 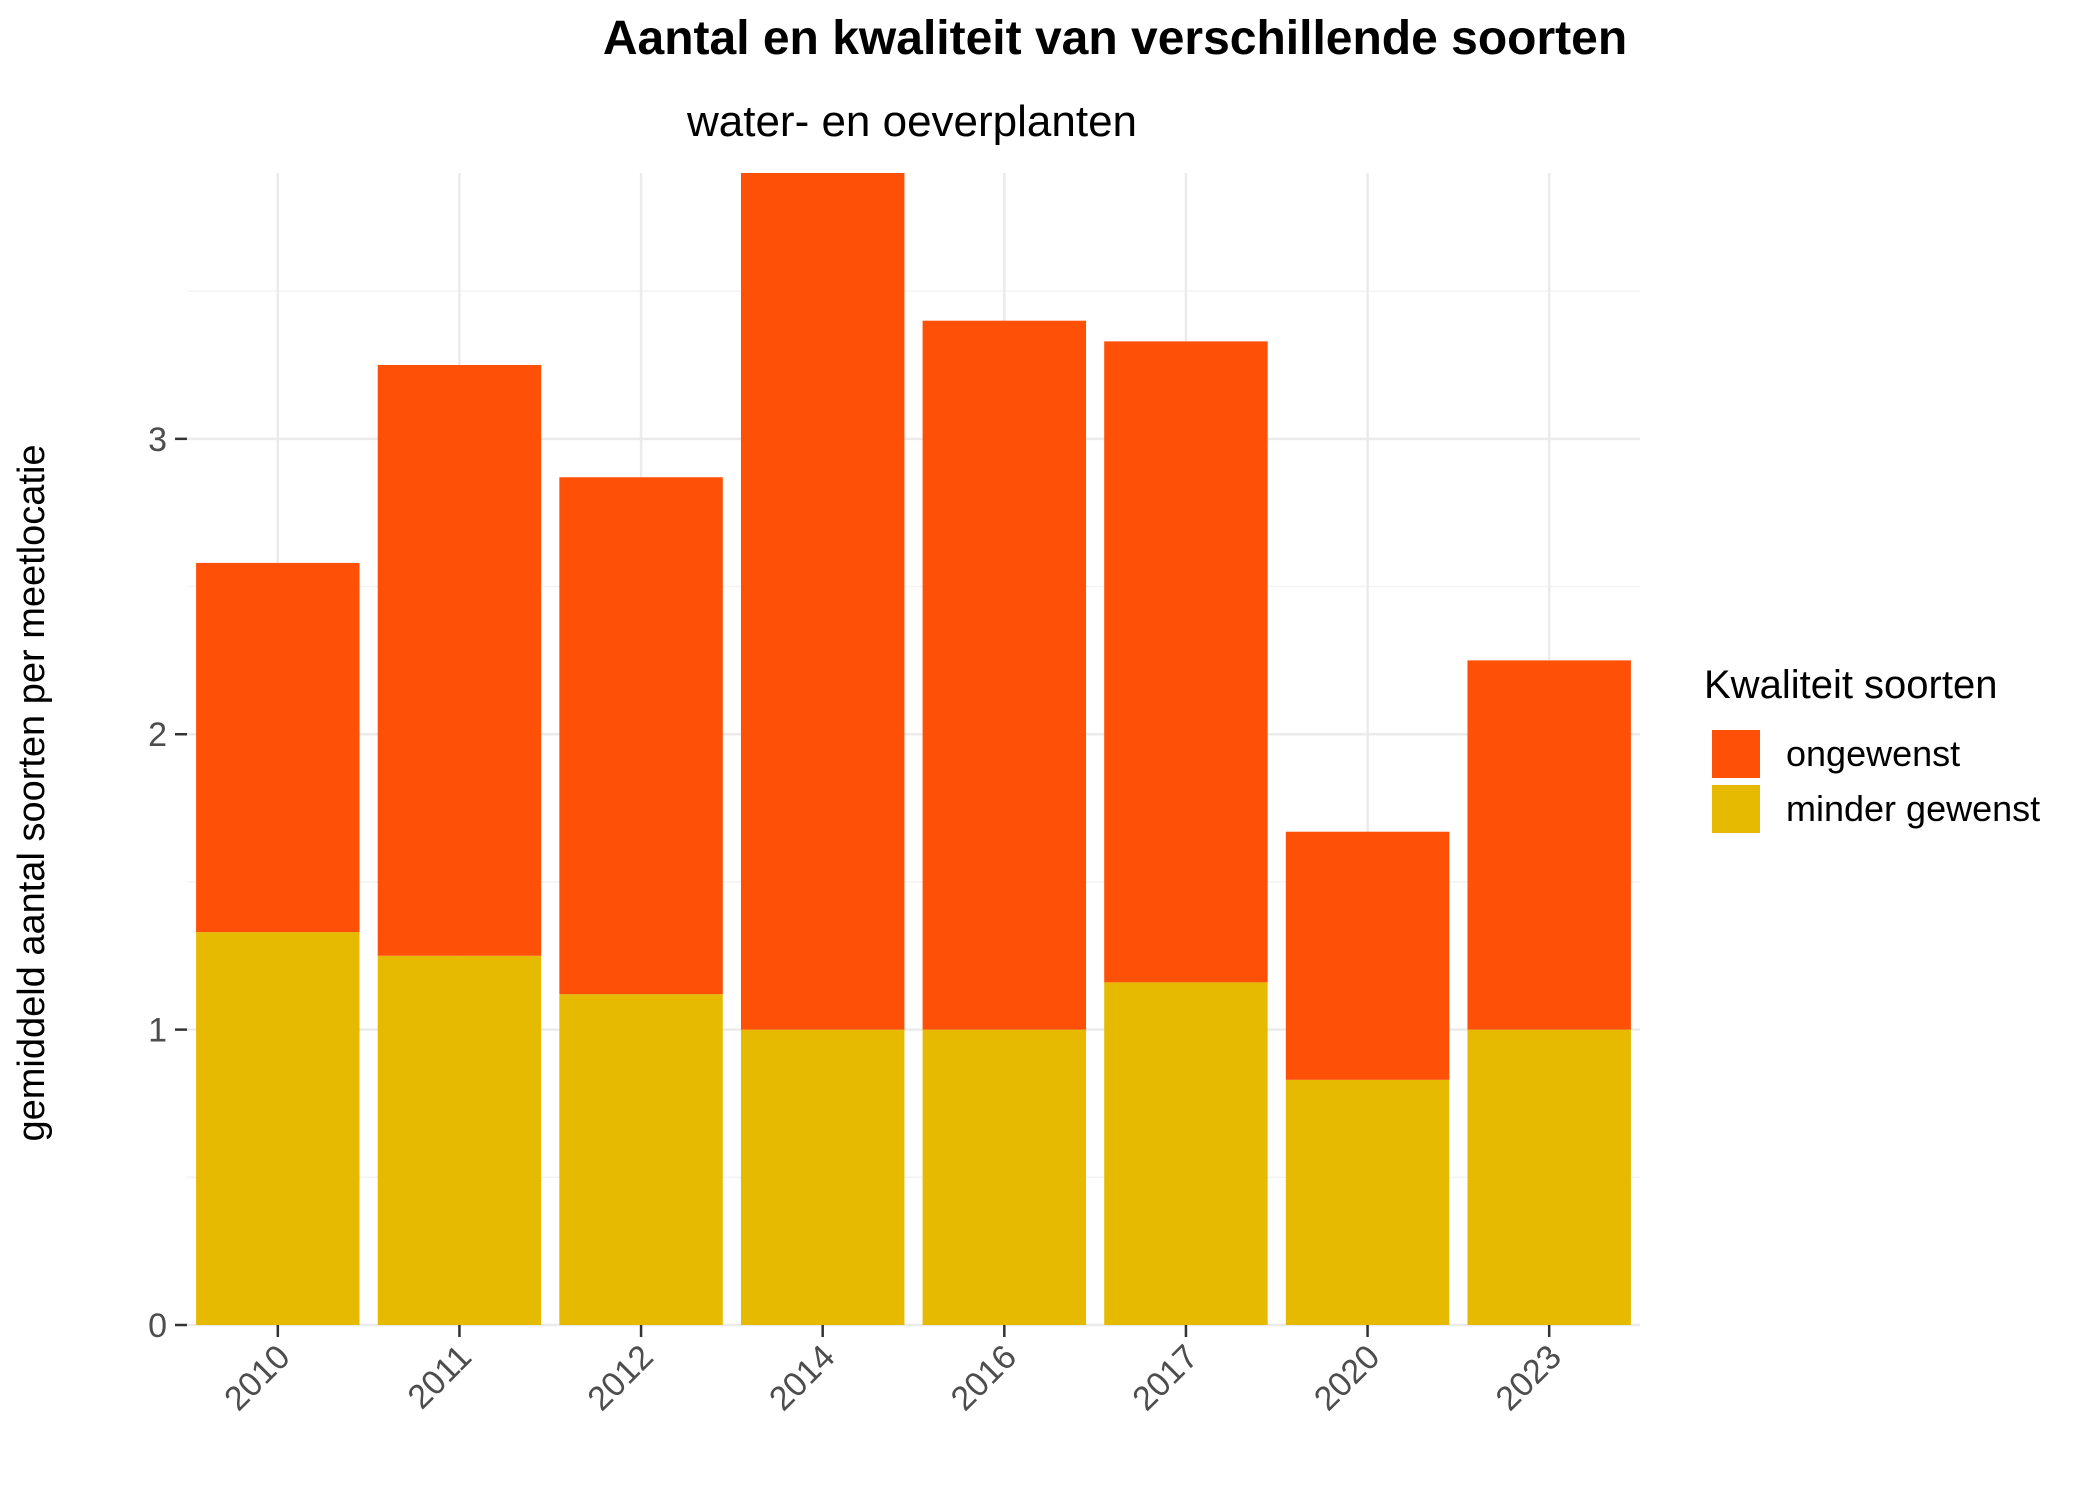 I want to click on y-tick-label: 0, so click(x=157, y=1326).